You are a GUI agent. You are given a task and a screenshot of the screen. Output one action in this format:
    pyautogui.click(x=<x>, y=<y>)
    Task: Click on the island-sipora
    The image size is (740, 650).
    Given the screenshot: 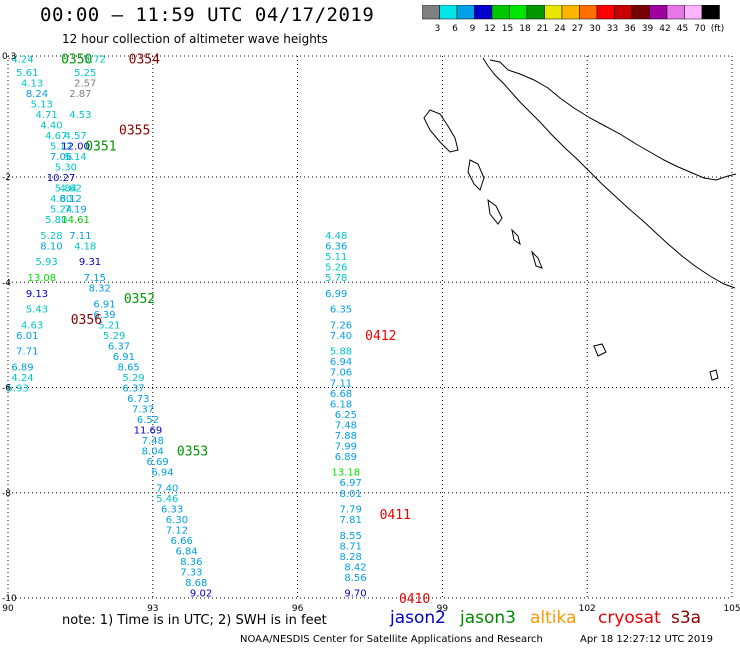 What is the action you would take?
    pyautogui.click(x=516, y=237)
    